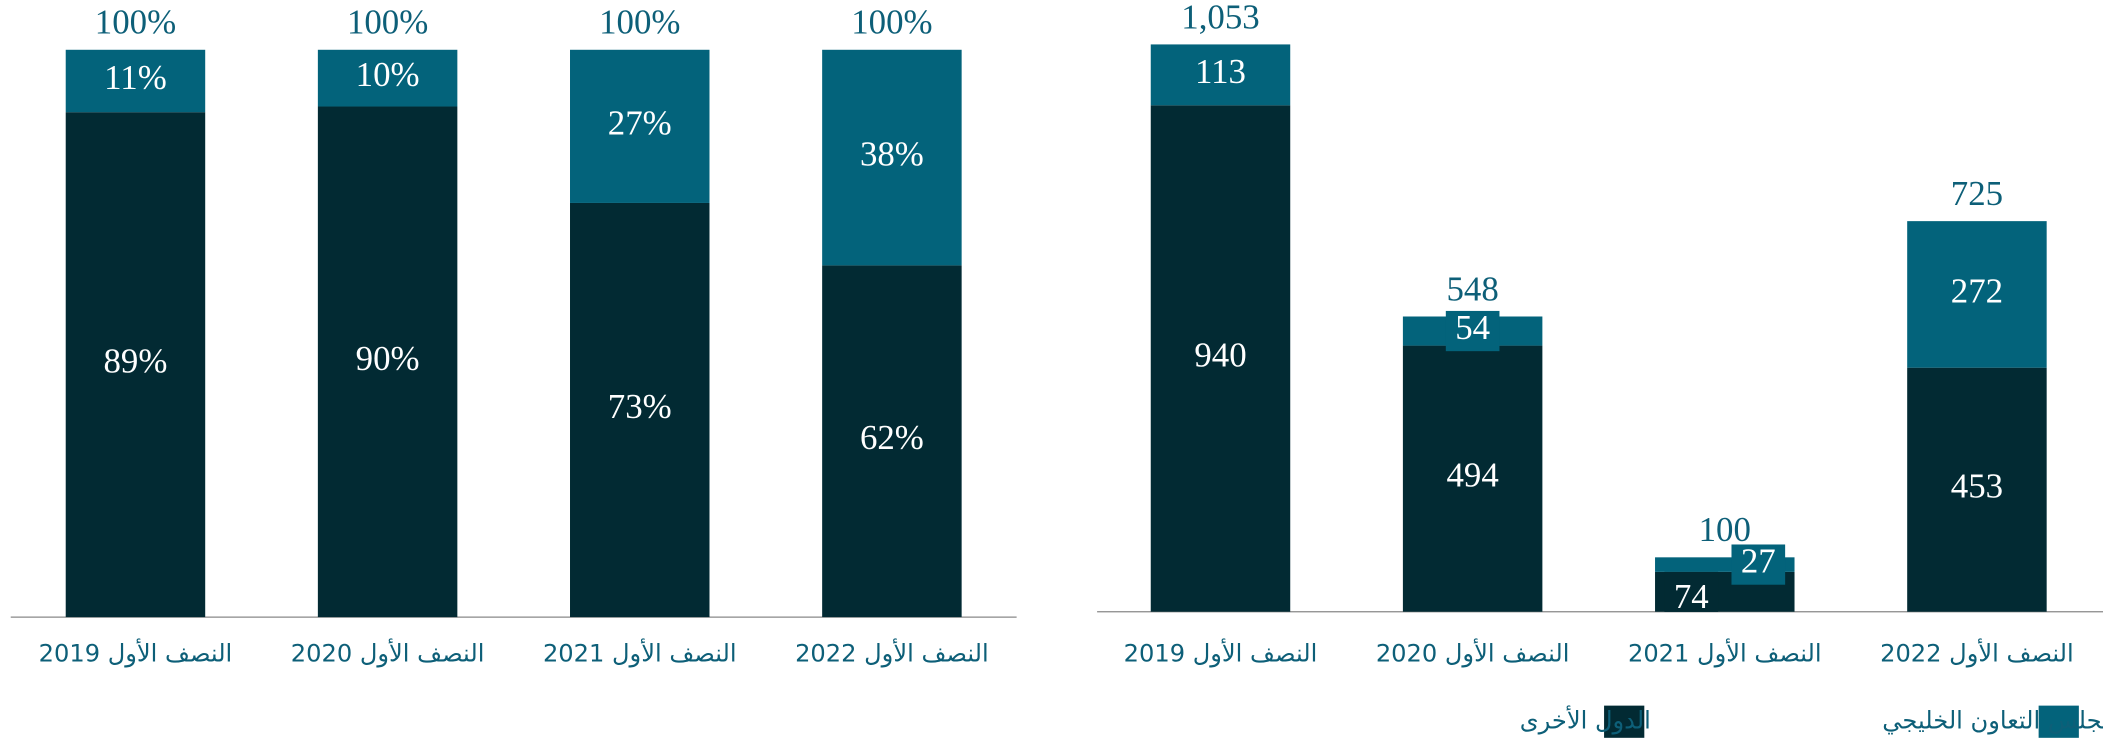 This screenshot has height=742, width=2103. I want to click on total-label: 725, so click(1977, 193).